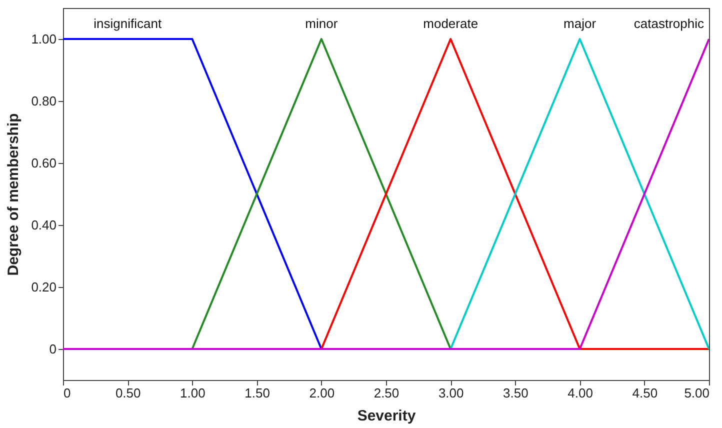  Describe the element at coordinates (257, 393) in the screenshot. I see `x-tick-label: 1.50` at that location.